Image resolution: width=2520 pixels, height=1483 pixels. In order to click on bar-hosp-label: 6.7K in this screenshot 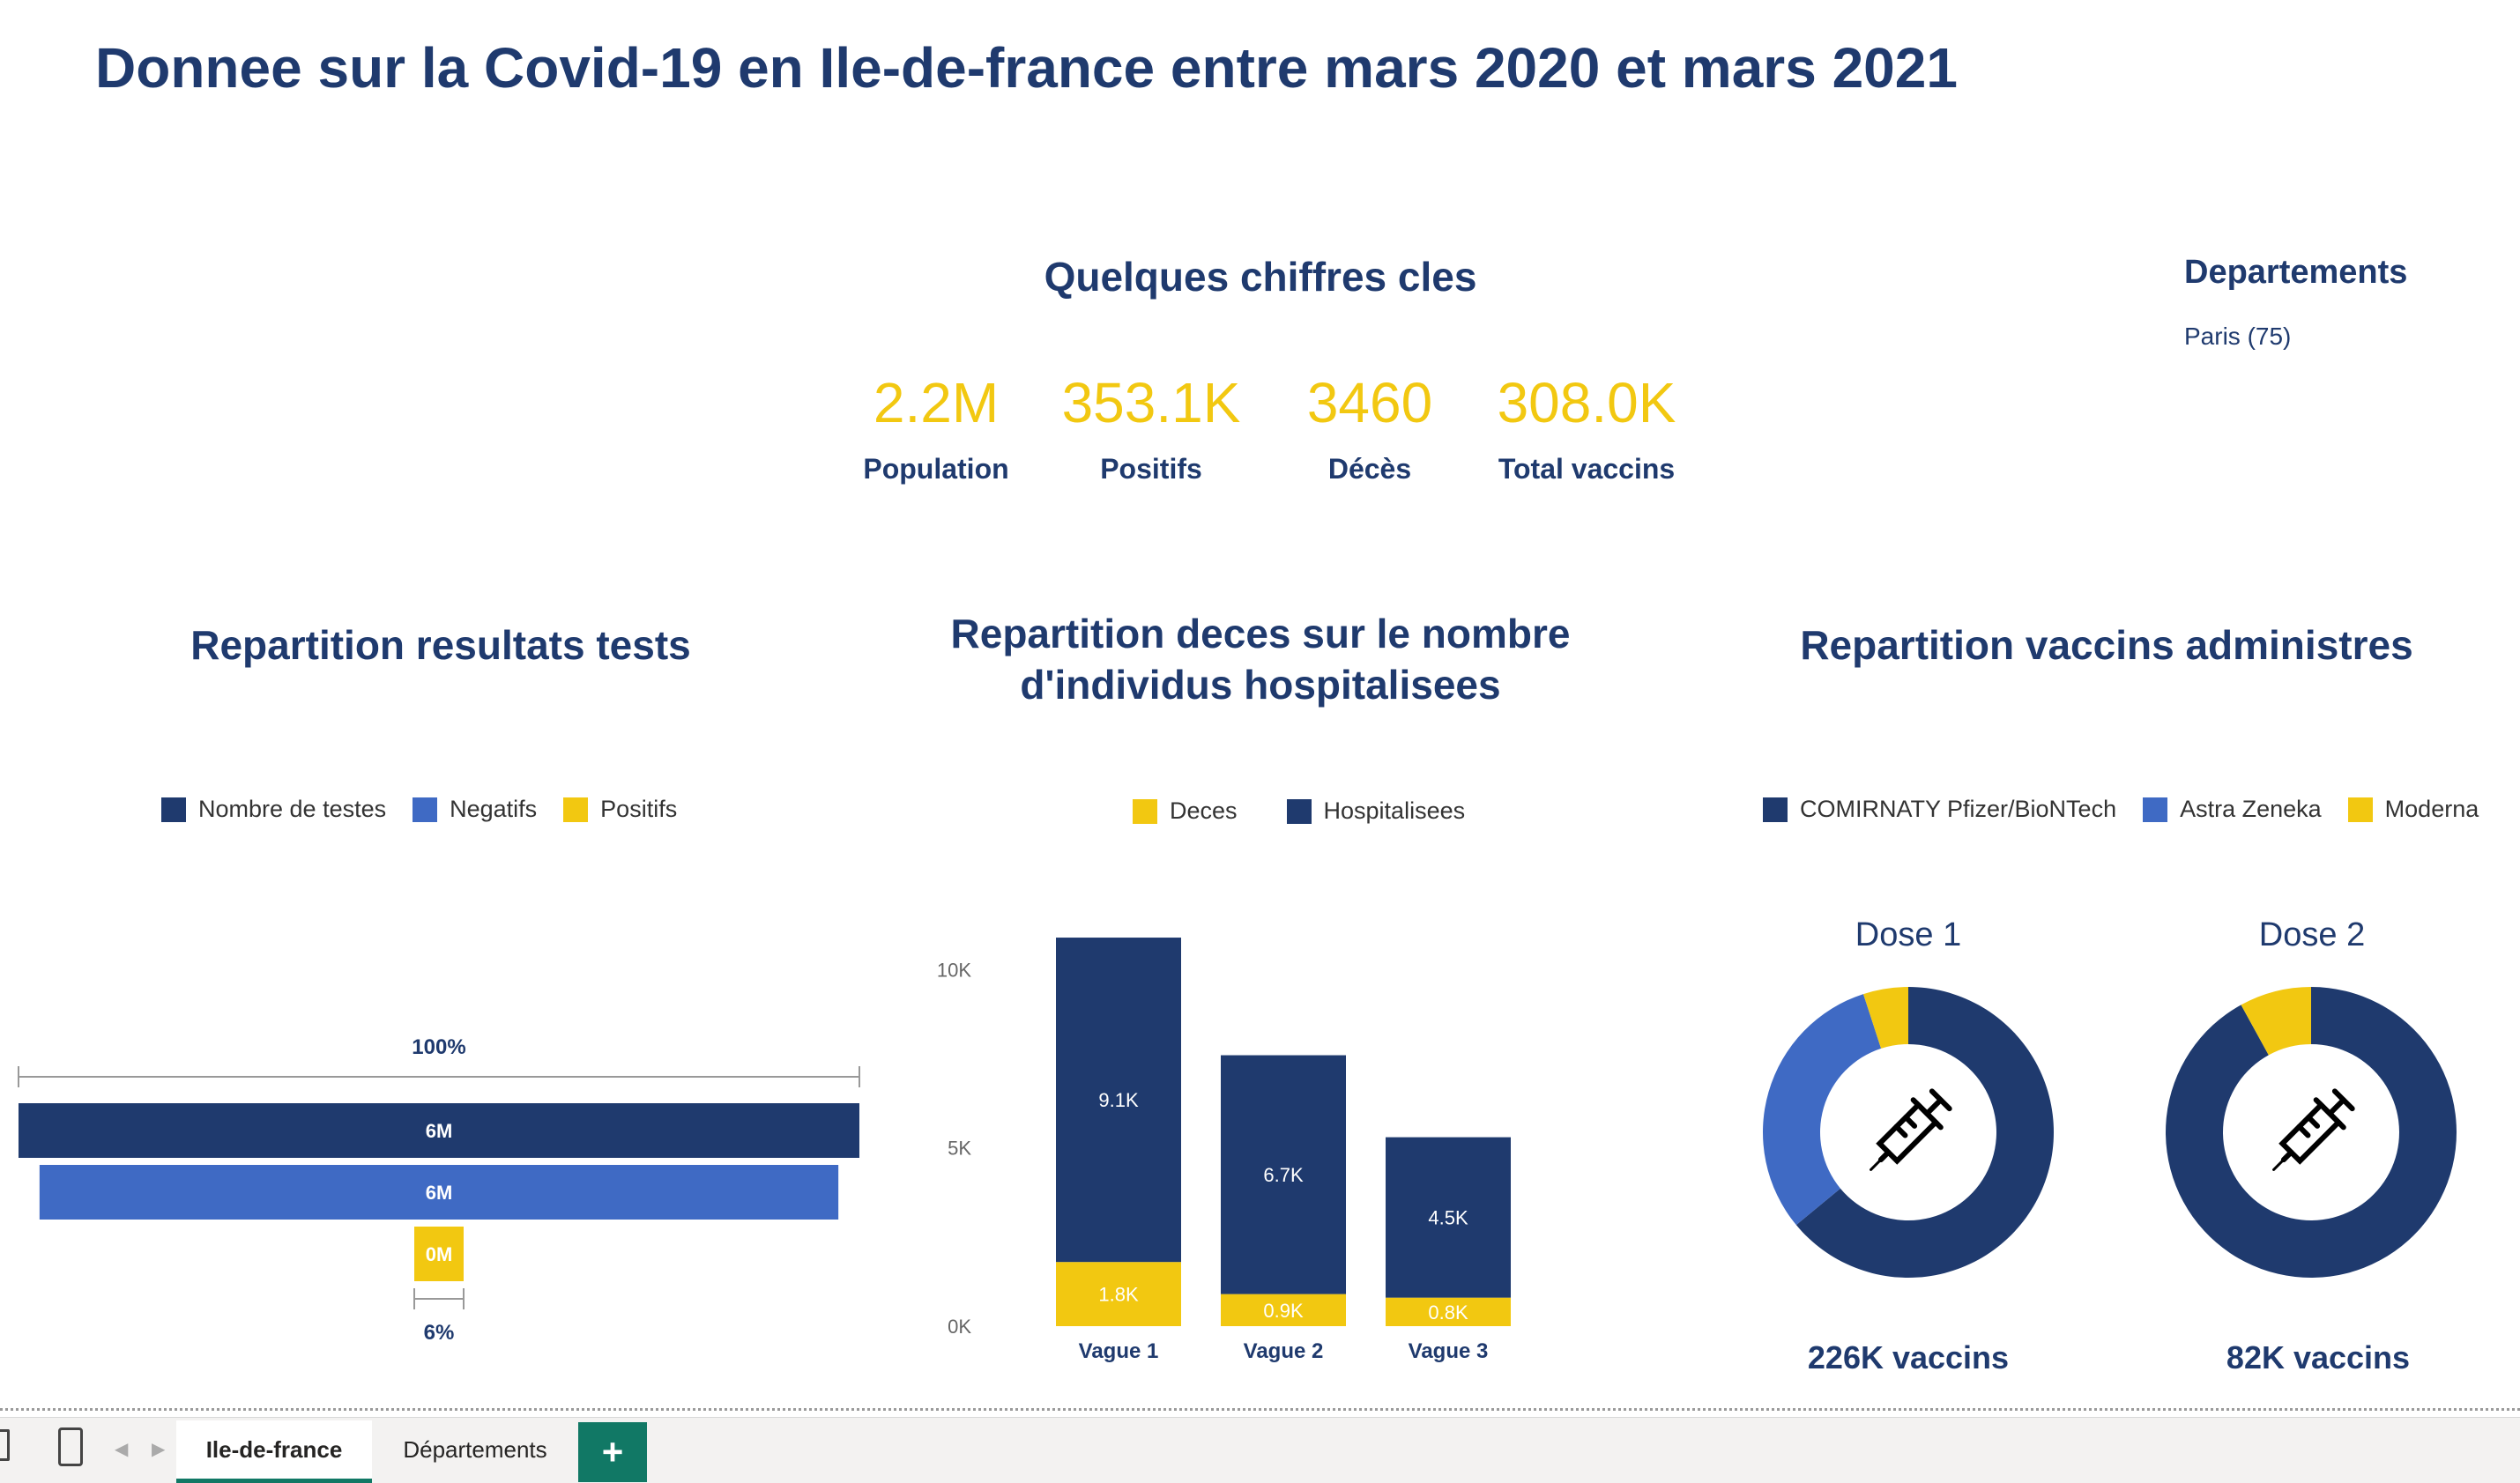, I will do `click(1283, 1175)`.